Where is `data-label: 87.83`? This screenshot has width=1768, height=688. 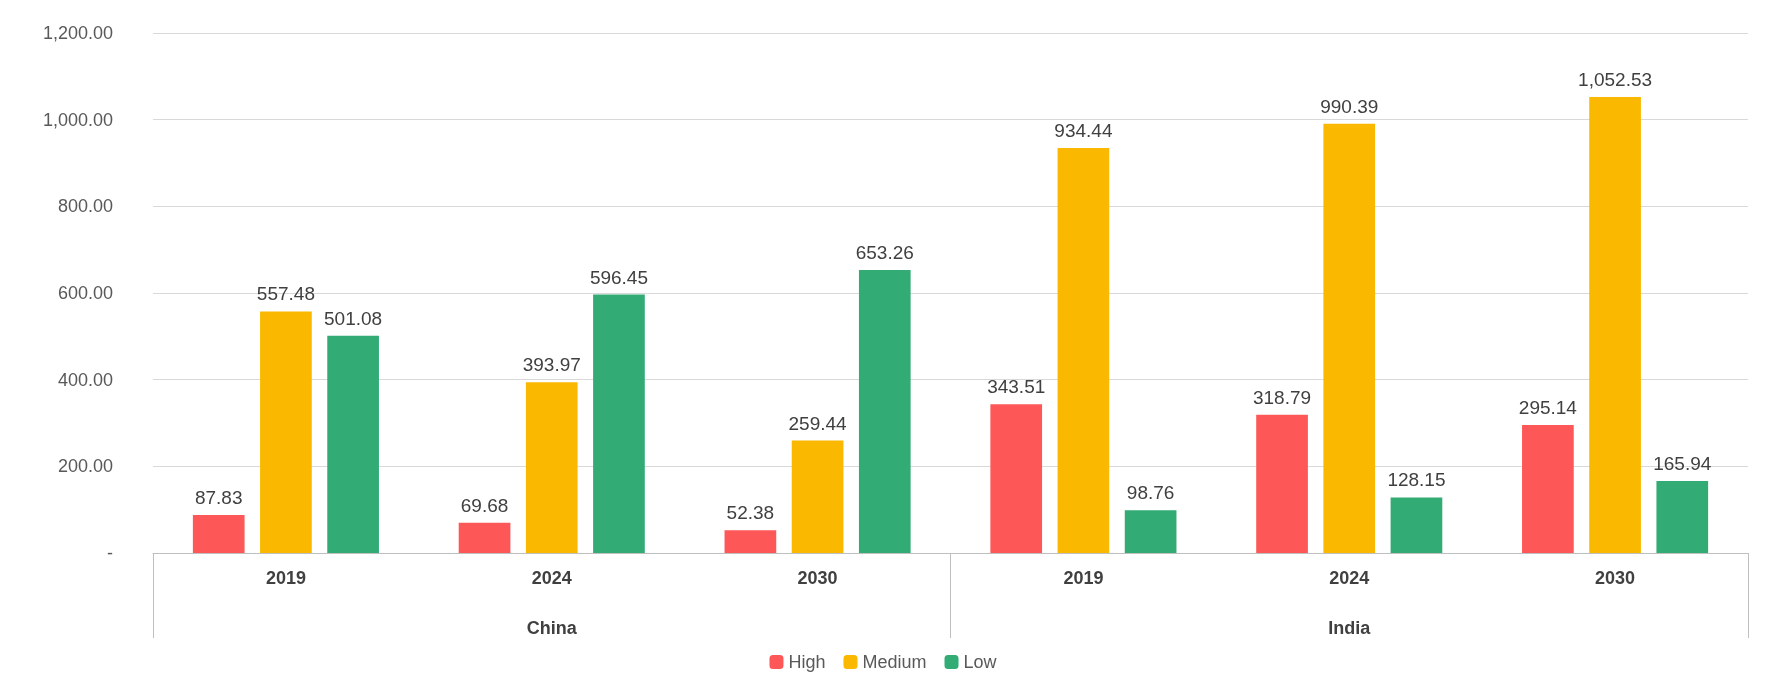
data-label: 87.83 is located at coordinates (218, 497).